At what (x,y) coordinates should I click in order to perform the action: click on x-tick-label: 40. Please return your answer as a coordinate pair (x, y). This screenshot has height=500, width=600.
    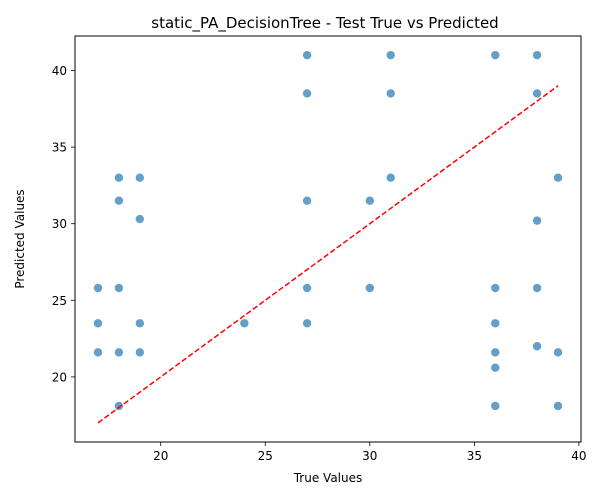
    Looking at the image, I should click on (578, 456).